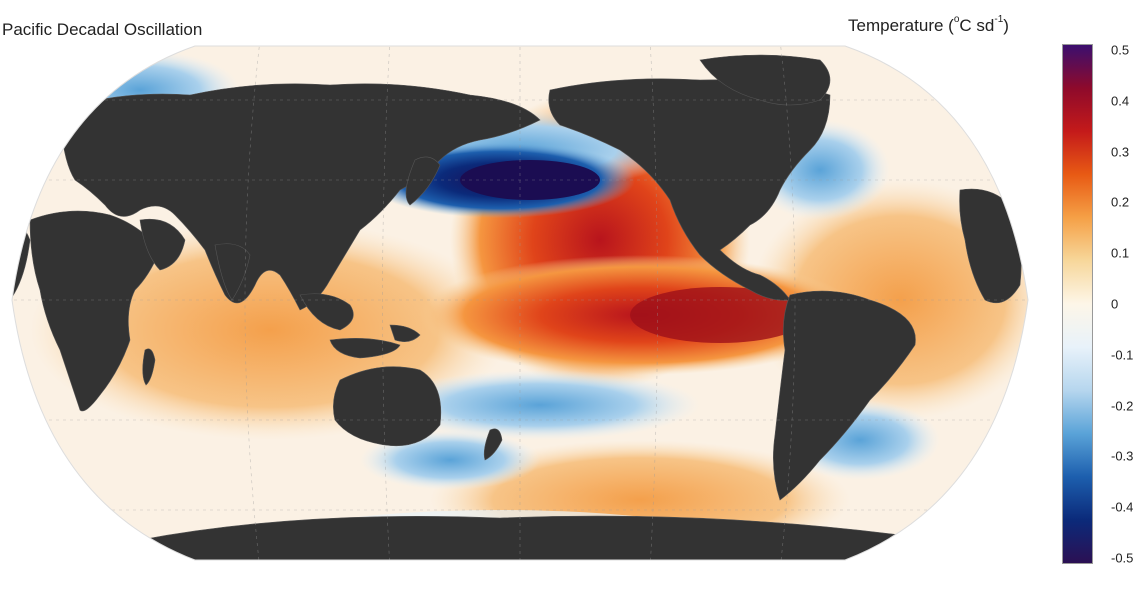 The height and width of the screenshot is (615, 1140). Describe the element at coordinates (1122, 507) in the screenshot. I see `colorbar-tick-label: -0.4` at that location.